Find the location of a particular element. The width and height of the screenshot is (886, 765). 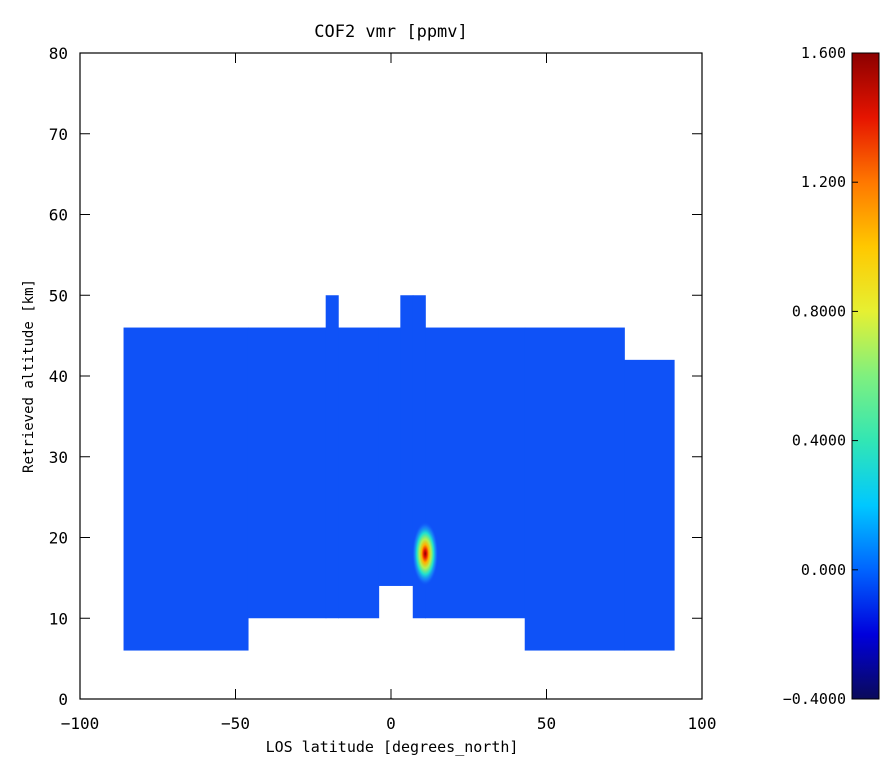

y-axis-label: Retrieved altitude [km] is located at coordinates (29, 376).